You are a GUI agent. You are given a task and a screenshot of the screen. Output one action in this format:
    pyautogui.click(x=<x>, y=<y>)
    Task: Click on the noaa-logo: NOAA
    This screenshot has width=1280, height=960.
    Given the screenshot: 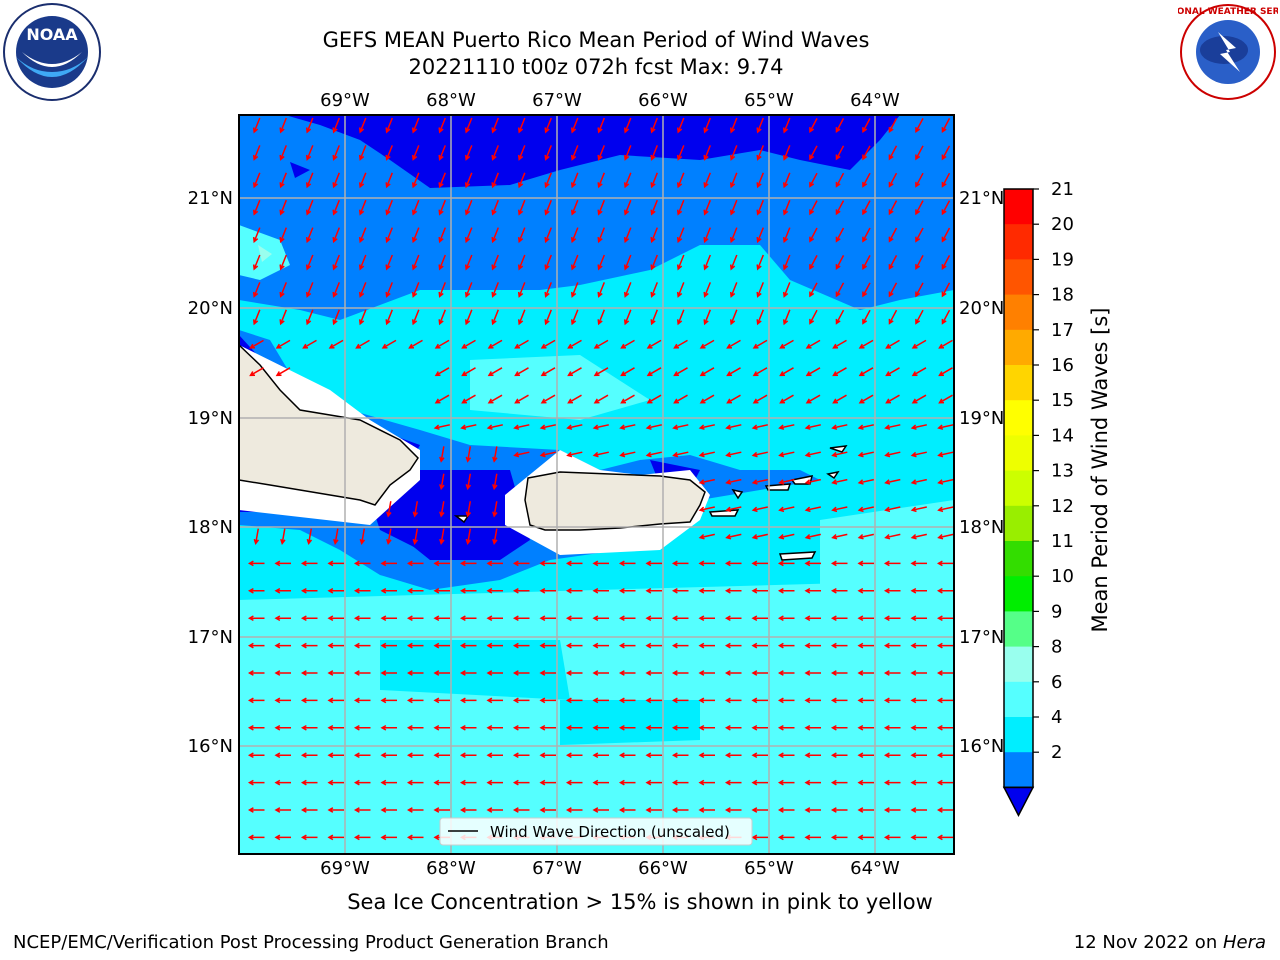 What is the action you would take?
    pyautogui.click(x=52, y=52)
    